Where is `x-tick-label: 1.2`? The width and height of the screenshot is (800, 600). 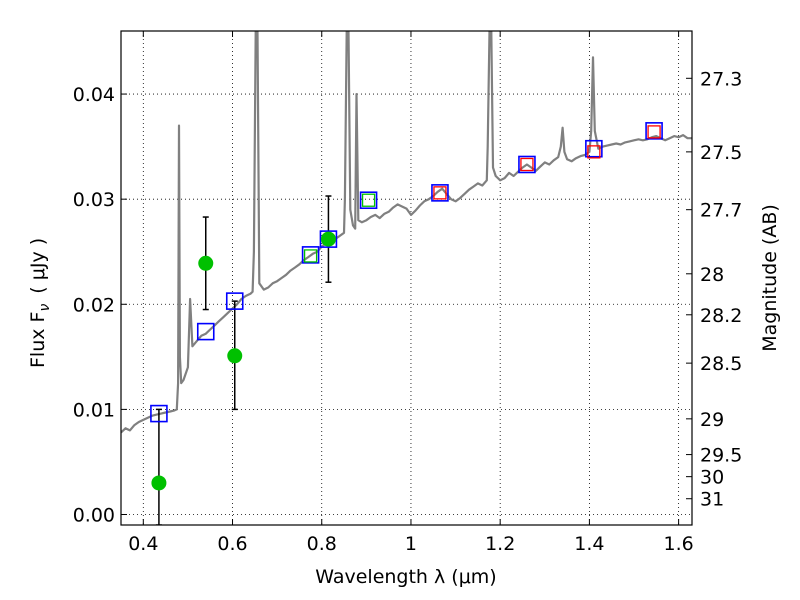
x-tick-label: 1.2 is located at coordinates (500, 544).